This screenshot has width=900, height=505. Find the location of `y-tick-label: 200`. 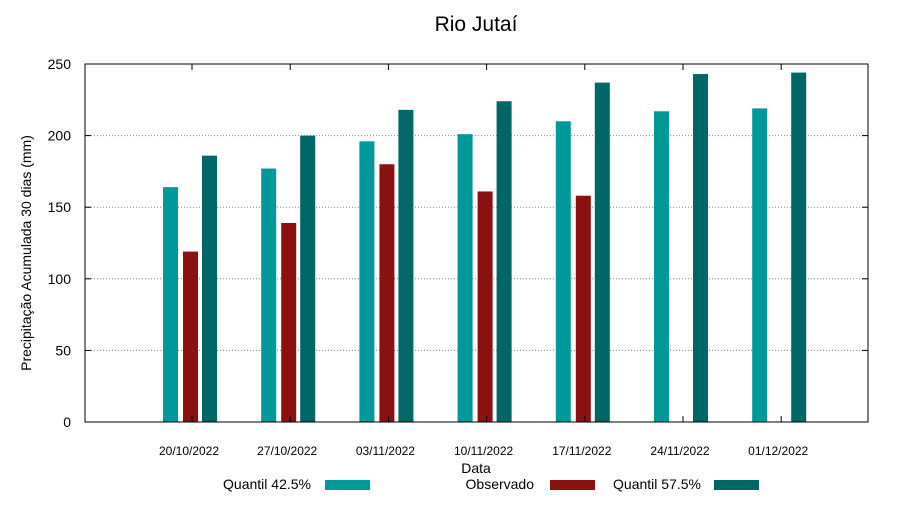

y-tick-label: 200 is located at coordinates (60, 136).